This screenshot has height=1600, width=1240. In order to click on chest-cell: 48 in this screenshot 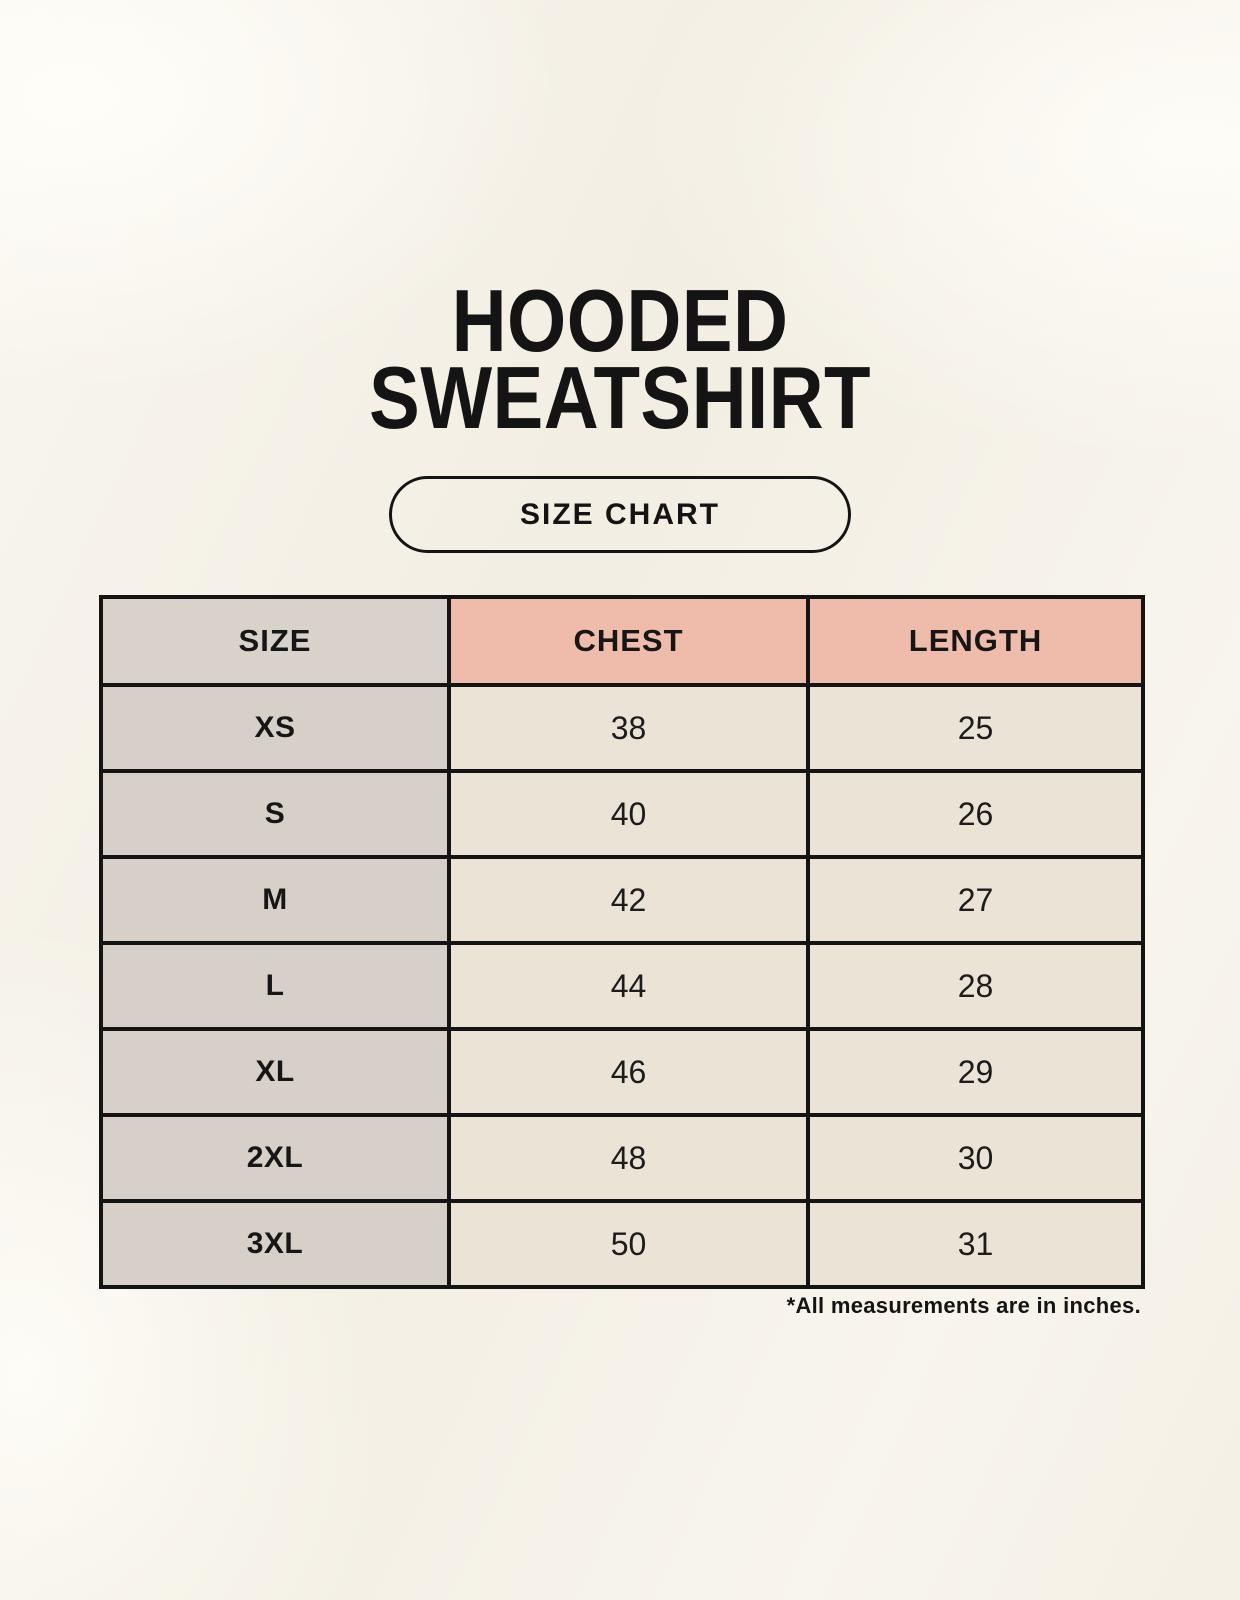, I will do `click(628, 1158)`.